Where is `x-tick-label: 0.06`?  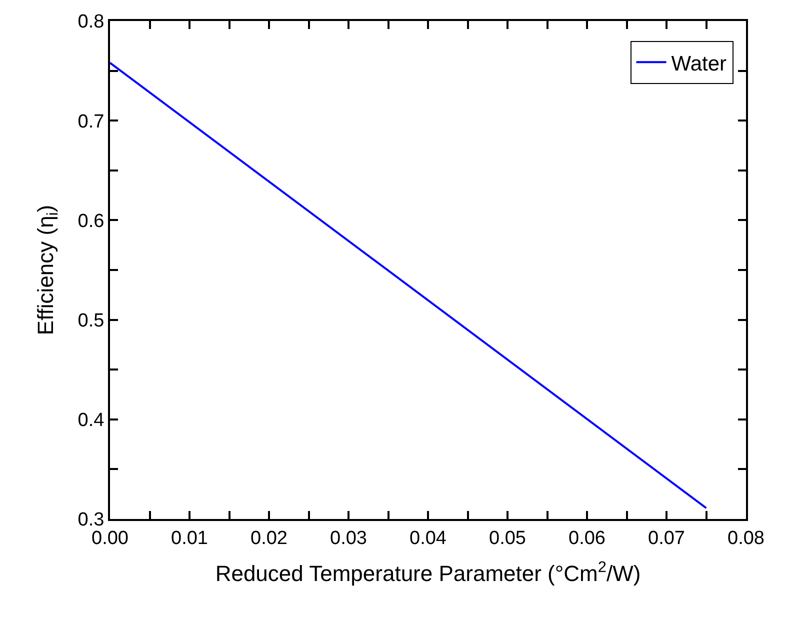
x-tick-label: 0.06 is located at coordinates (587, 538).